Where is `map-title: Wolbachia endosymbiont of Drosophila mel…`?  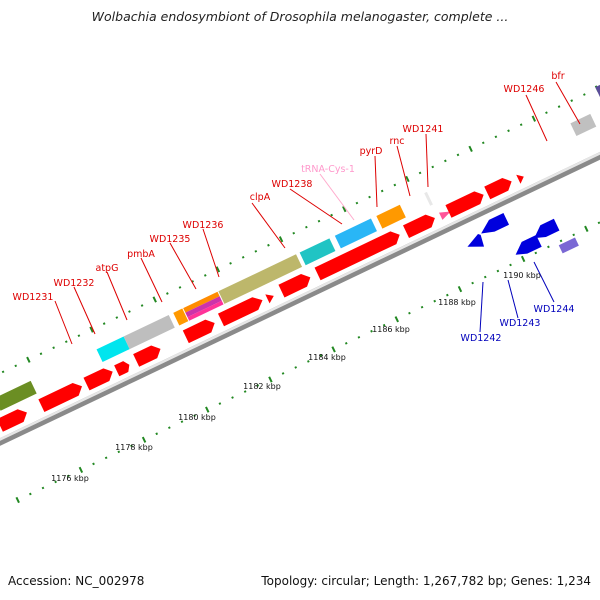 map-title: Wolbachia endosymbiont of Drosophila mel… is located at coordinates (300, 16).